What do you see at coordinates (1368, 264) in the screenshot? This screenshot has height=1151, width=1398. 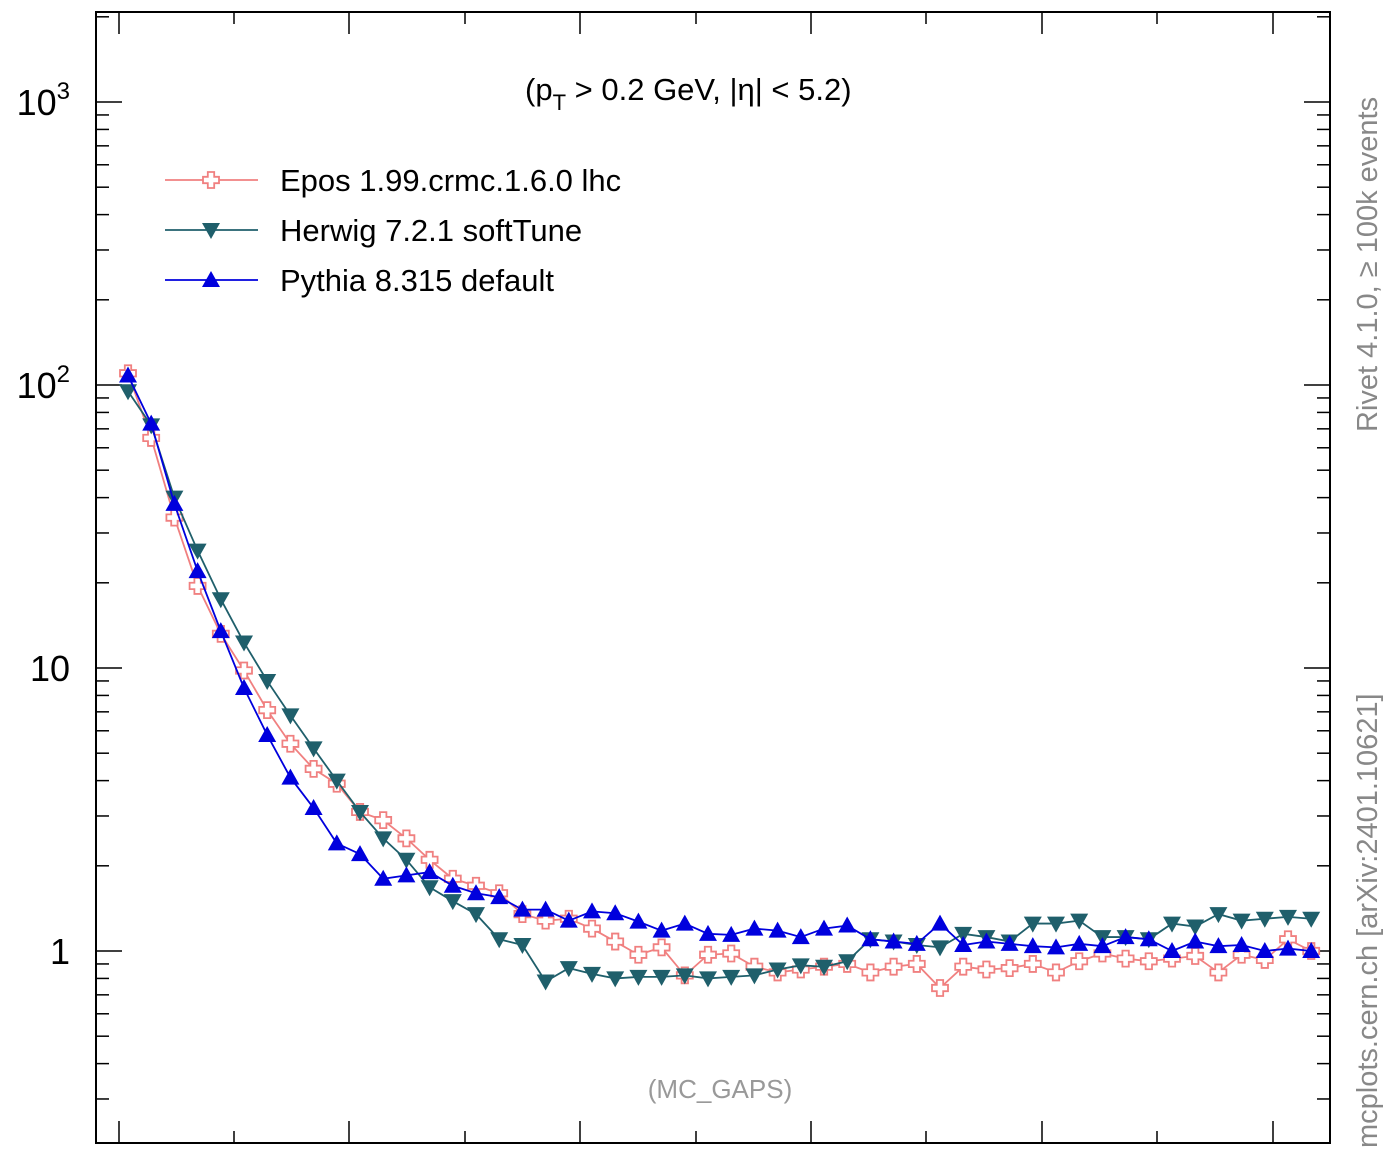 I see `rivet-version-label: Rivet 4.1.0, ≥ 100k events` at bounding box center [1368, 264].